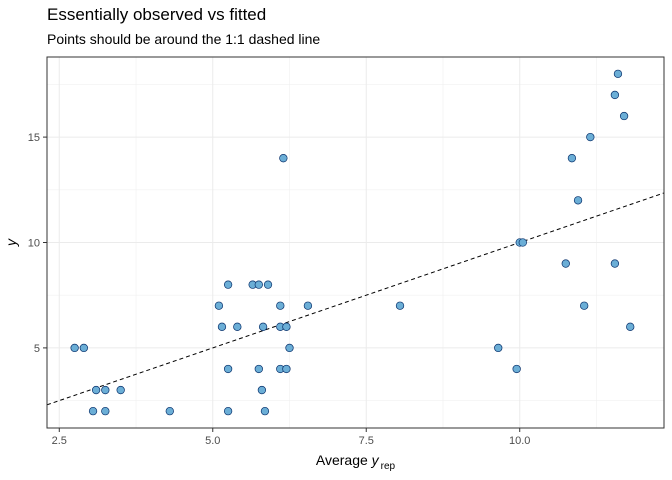  Describe the element at coordinates (37, 349) in the screenshot. I see `y-tick-label: 5` at that location.